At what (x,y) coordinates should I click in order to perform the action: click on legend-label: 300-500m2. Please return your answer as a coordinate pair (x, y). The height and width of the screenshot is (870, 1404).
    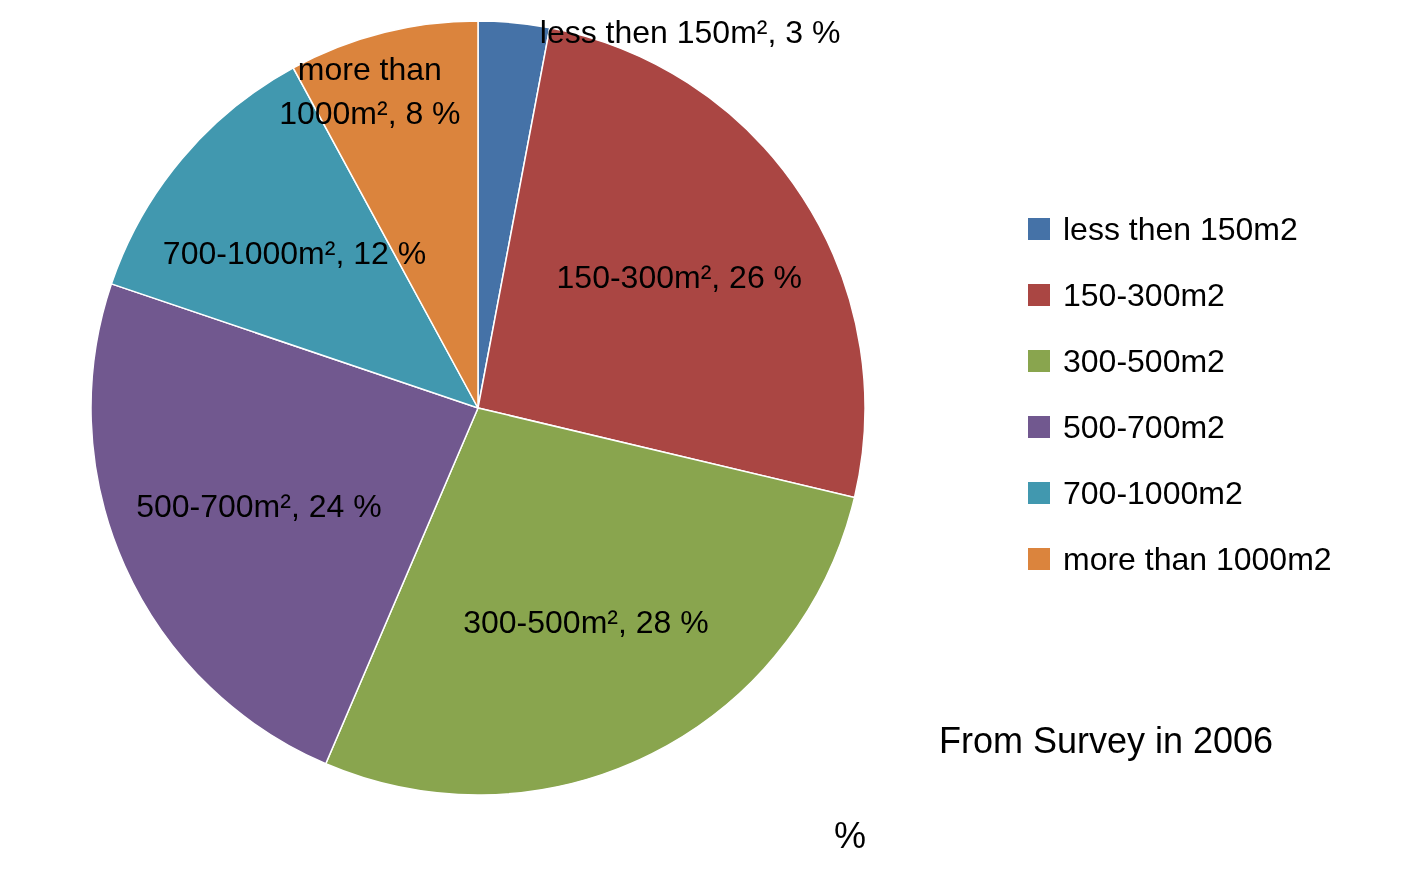
    Looking at the image, I should click on (1144, 361).